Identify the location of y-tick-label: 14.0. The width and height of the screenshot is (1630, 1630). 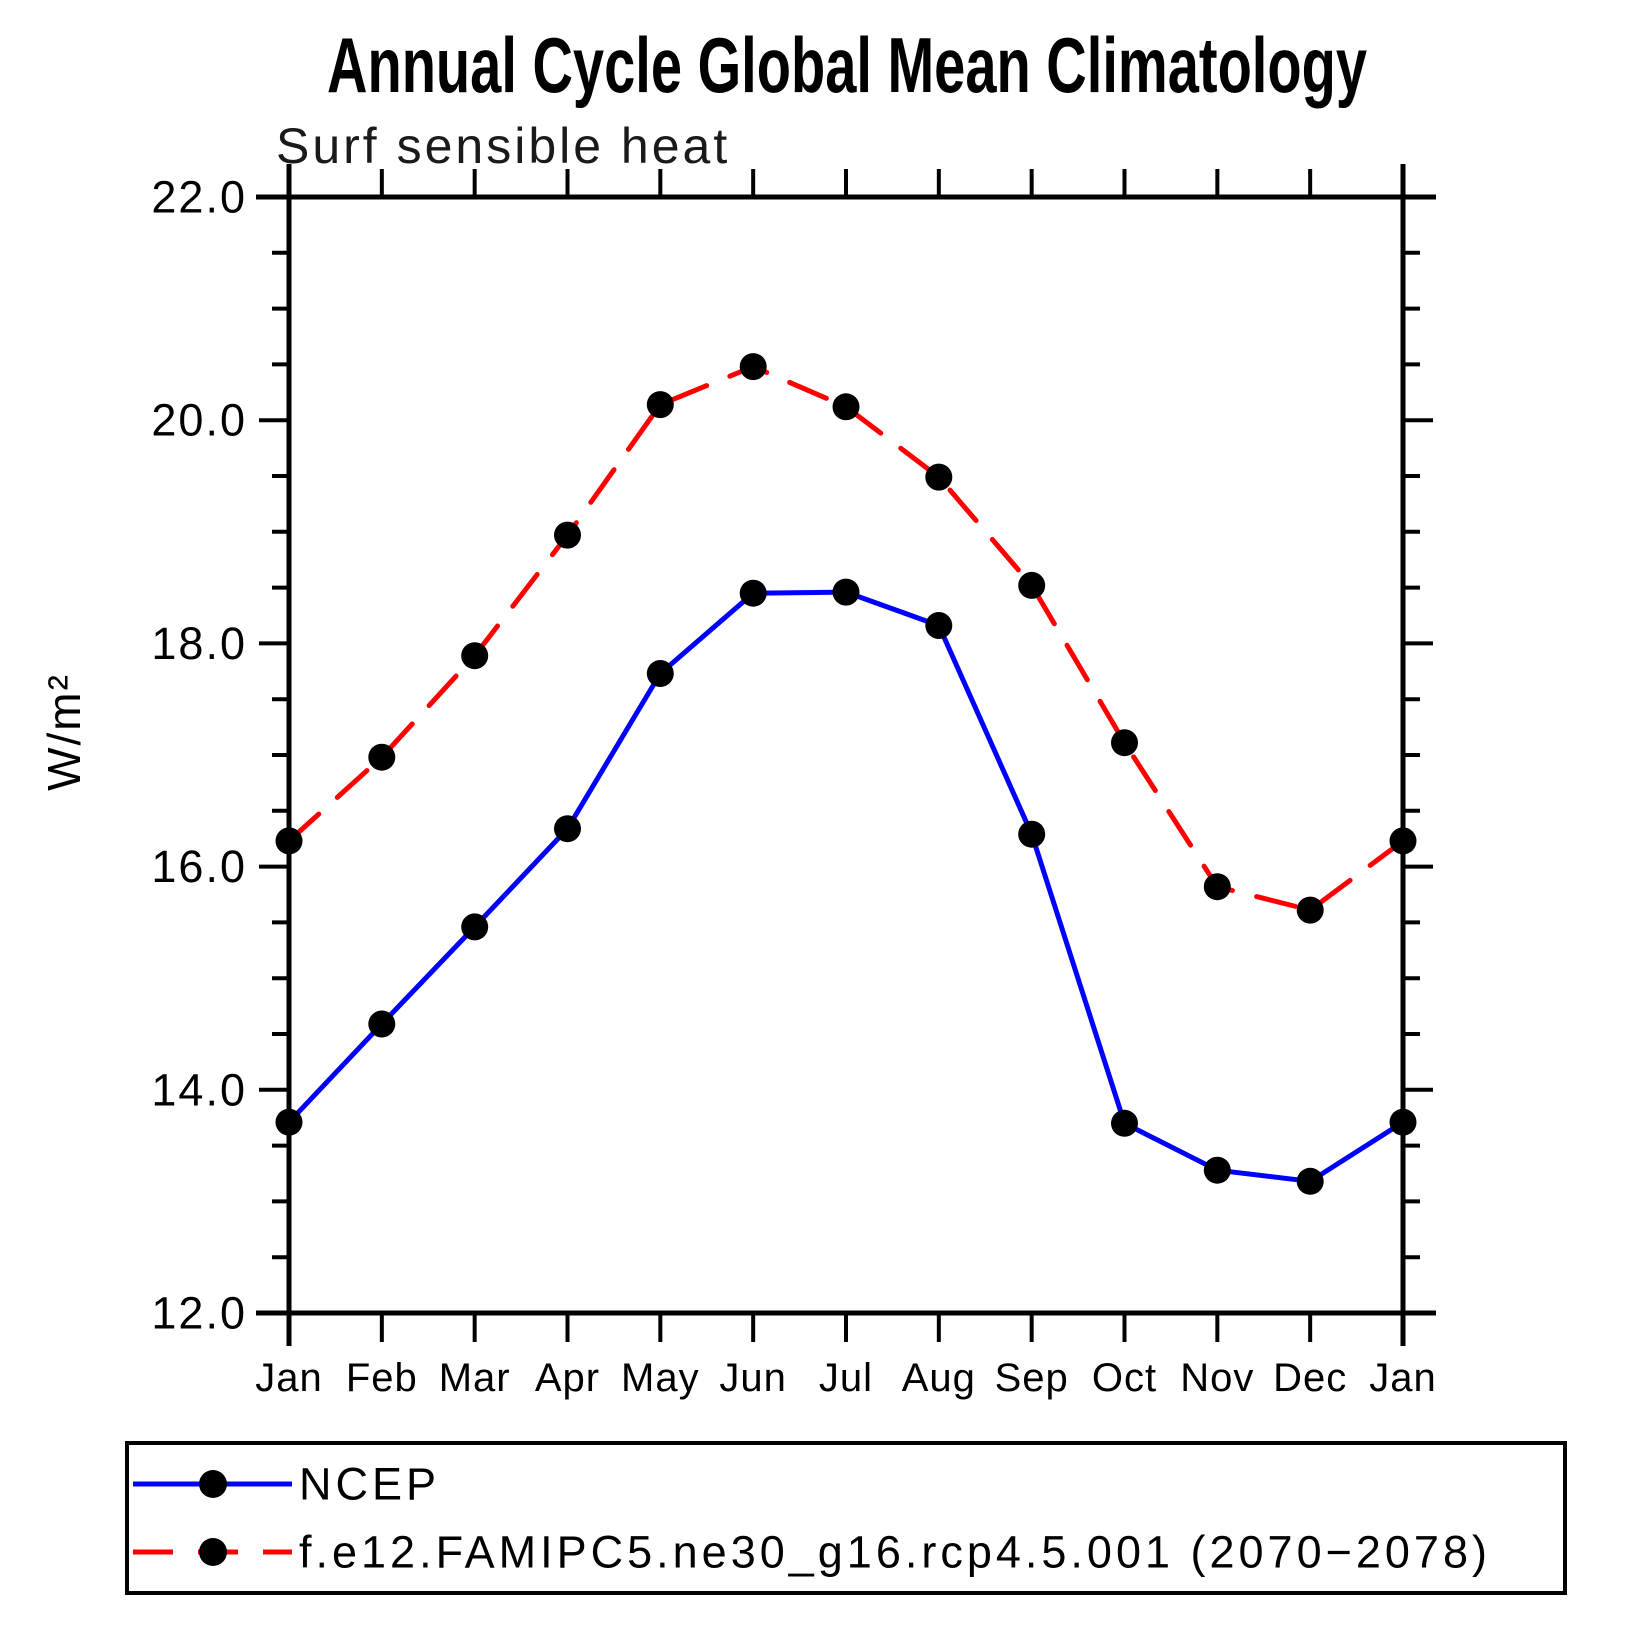
(199, 1089).